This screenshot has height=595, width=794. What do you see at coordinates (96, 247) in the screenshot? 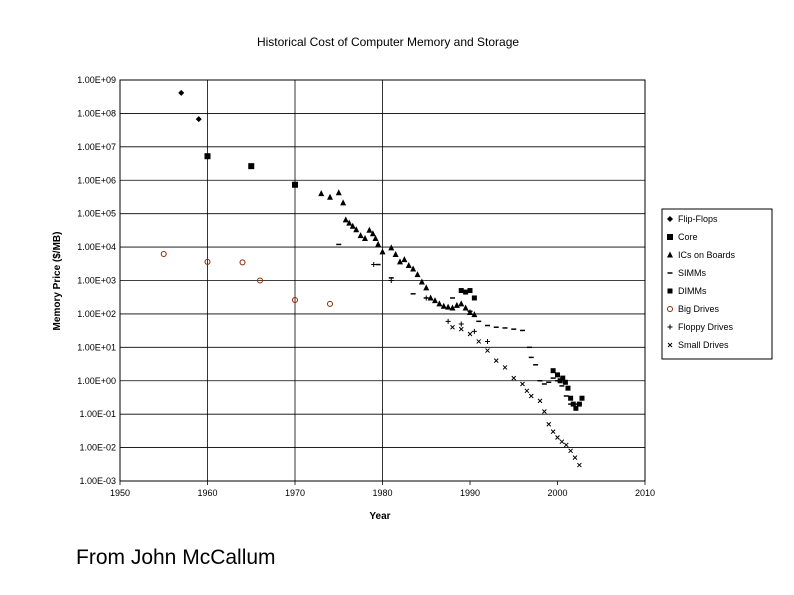
I see `y-tick-label: 1.00E+04` at bounding box center [96, 247].